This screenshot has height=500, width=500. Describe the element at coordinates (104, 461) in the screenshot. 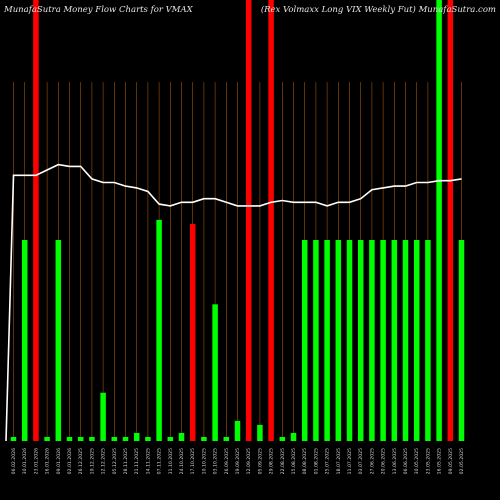

I see `x-tick-label: 12.12.2025` at that location.